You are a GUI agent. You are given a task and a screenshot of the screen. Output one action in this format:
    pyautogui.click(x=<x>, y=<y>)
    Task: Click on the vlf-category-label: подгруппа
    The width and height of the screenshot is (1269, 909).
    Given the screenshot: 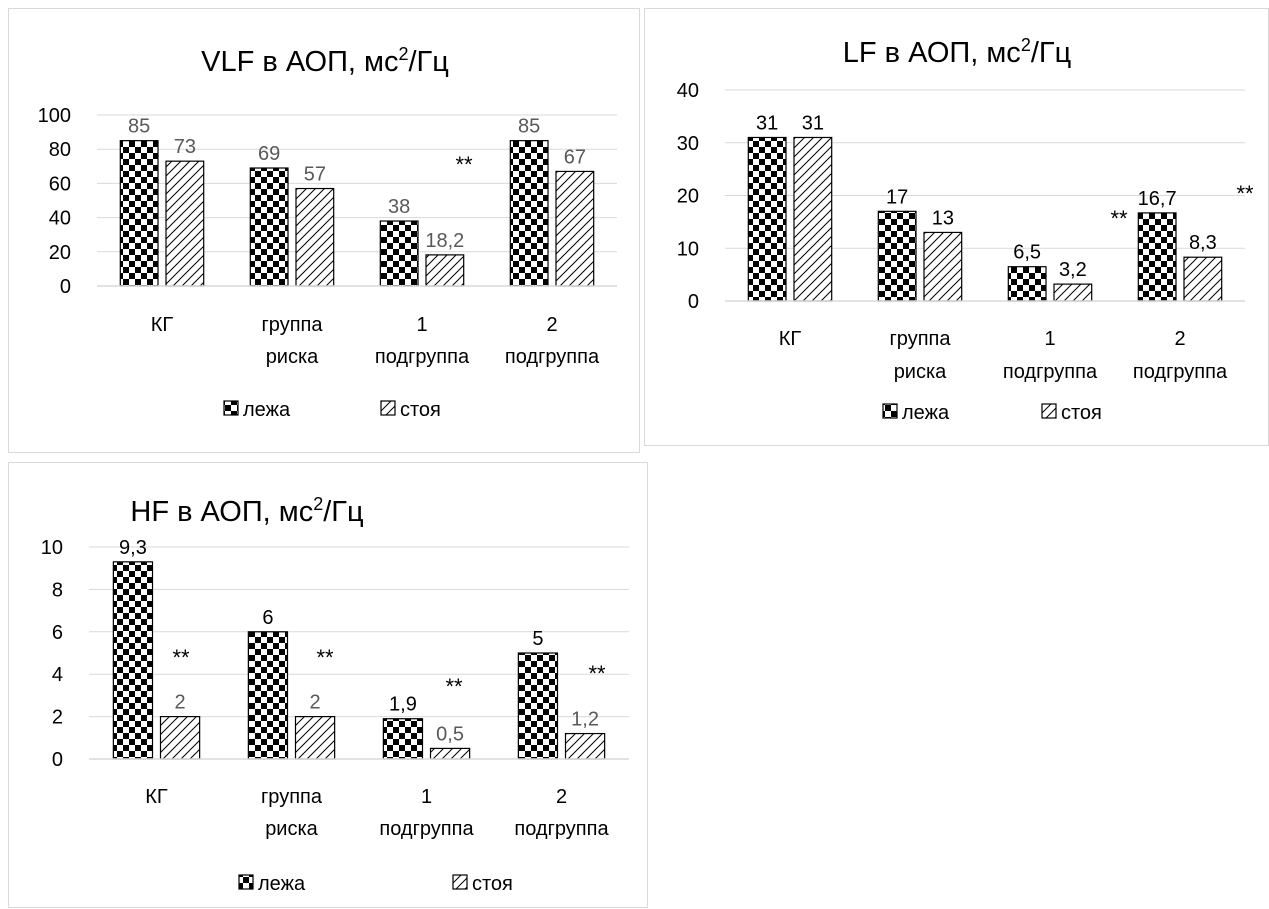 What is the action you would take?
    pyautogui.click(x=422, y=357)
    